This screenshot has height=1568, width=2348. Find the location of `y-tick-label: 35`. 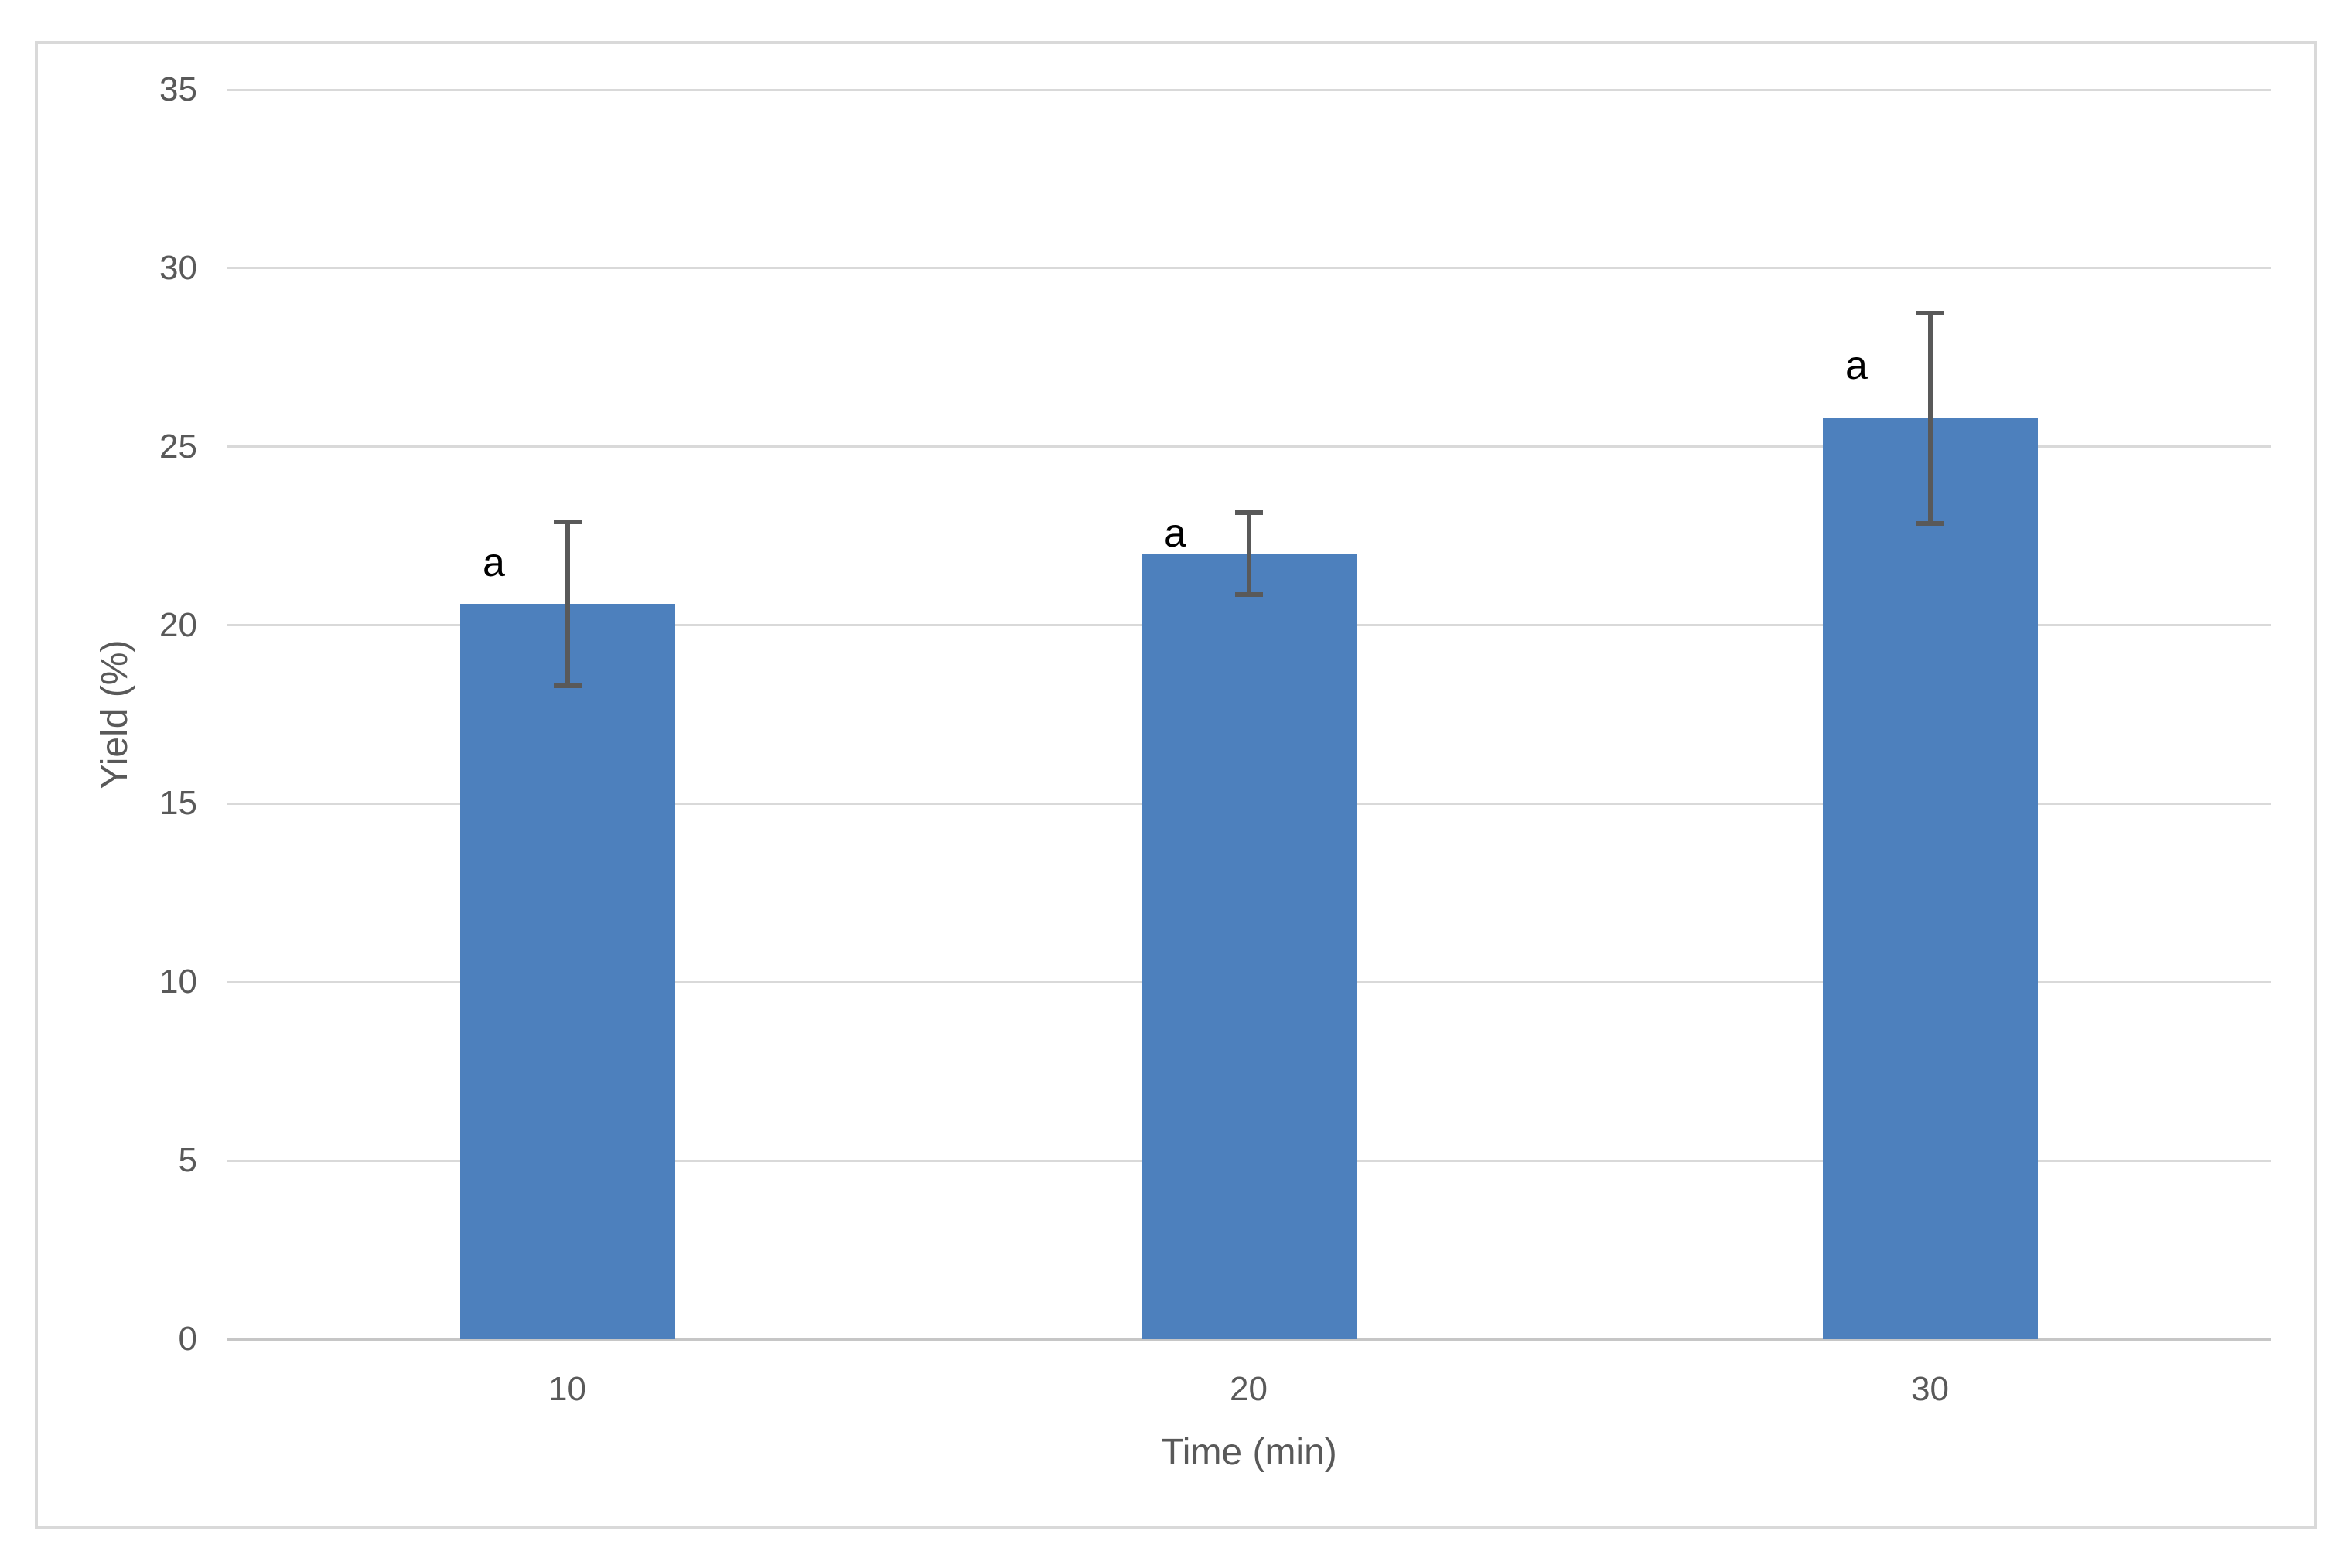

y-tick-label: 35 is located at coordinates (178, 89).